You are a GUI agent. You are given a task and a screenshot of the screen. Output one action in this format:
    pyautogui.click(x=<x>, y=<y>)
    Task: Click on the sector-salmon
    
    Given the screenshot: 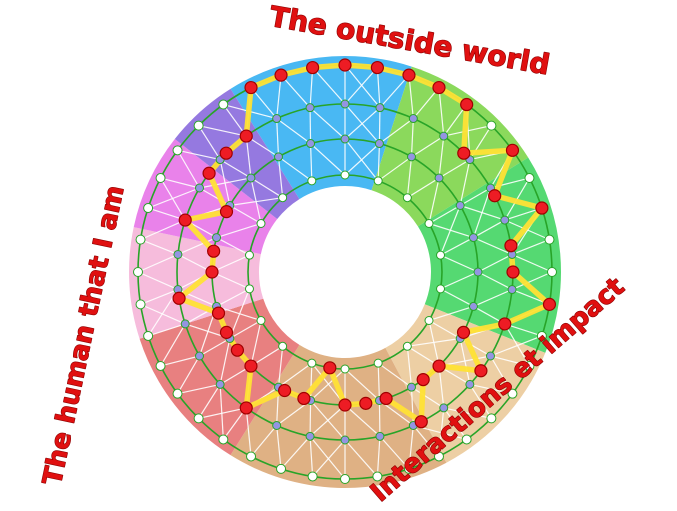 What is the action you would take?
    pyautogui.click(x=219, y=377)
    